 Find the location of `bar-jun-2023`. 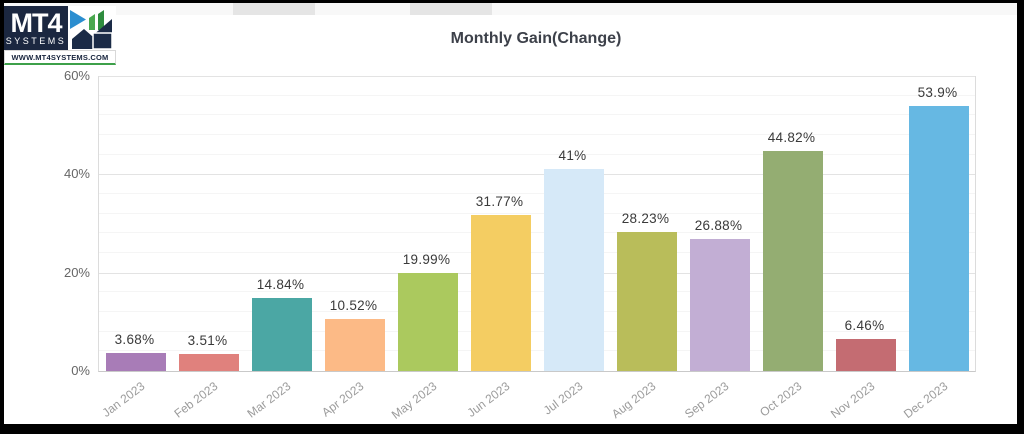

bar-jun-2023 is located at coordinates (500, 292).